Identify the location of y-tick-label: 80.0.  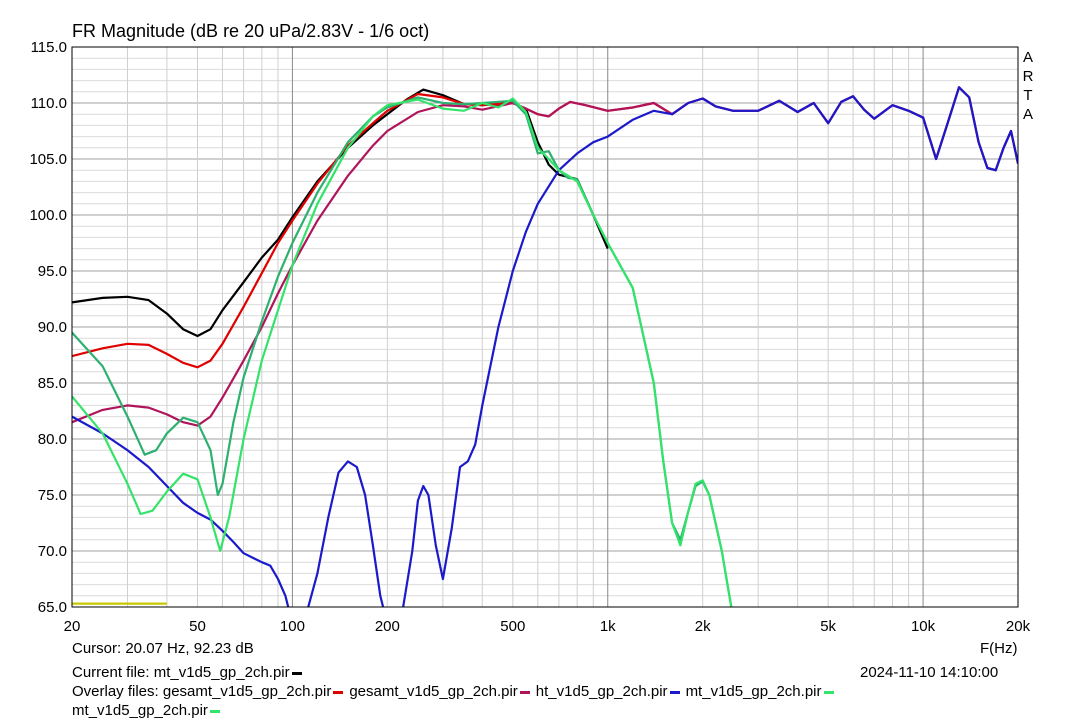
(52, 439).